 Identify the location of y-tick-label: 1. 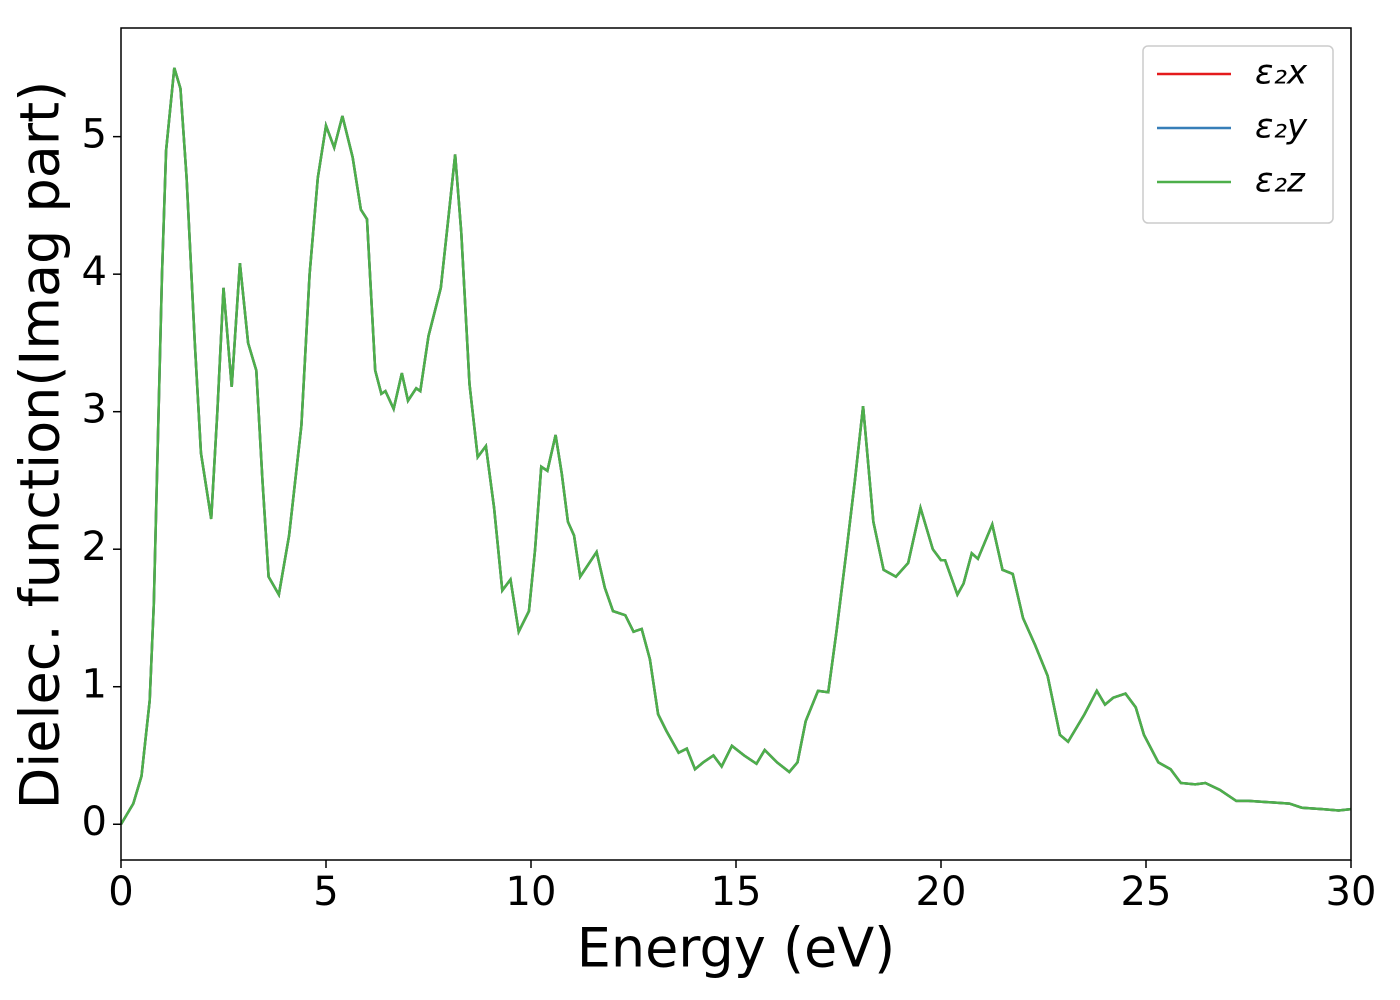
(94, 685).